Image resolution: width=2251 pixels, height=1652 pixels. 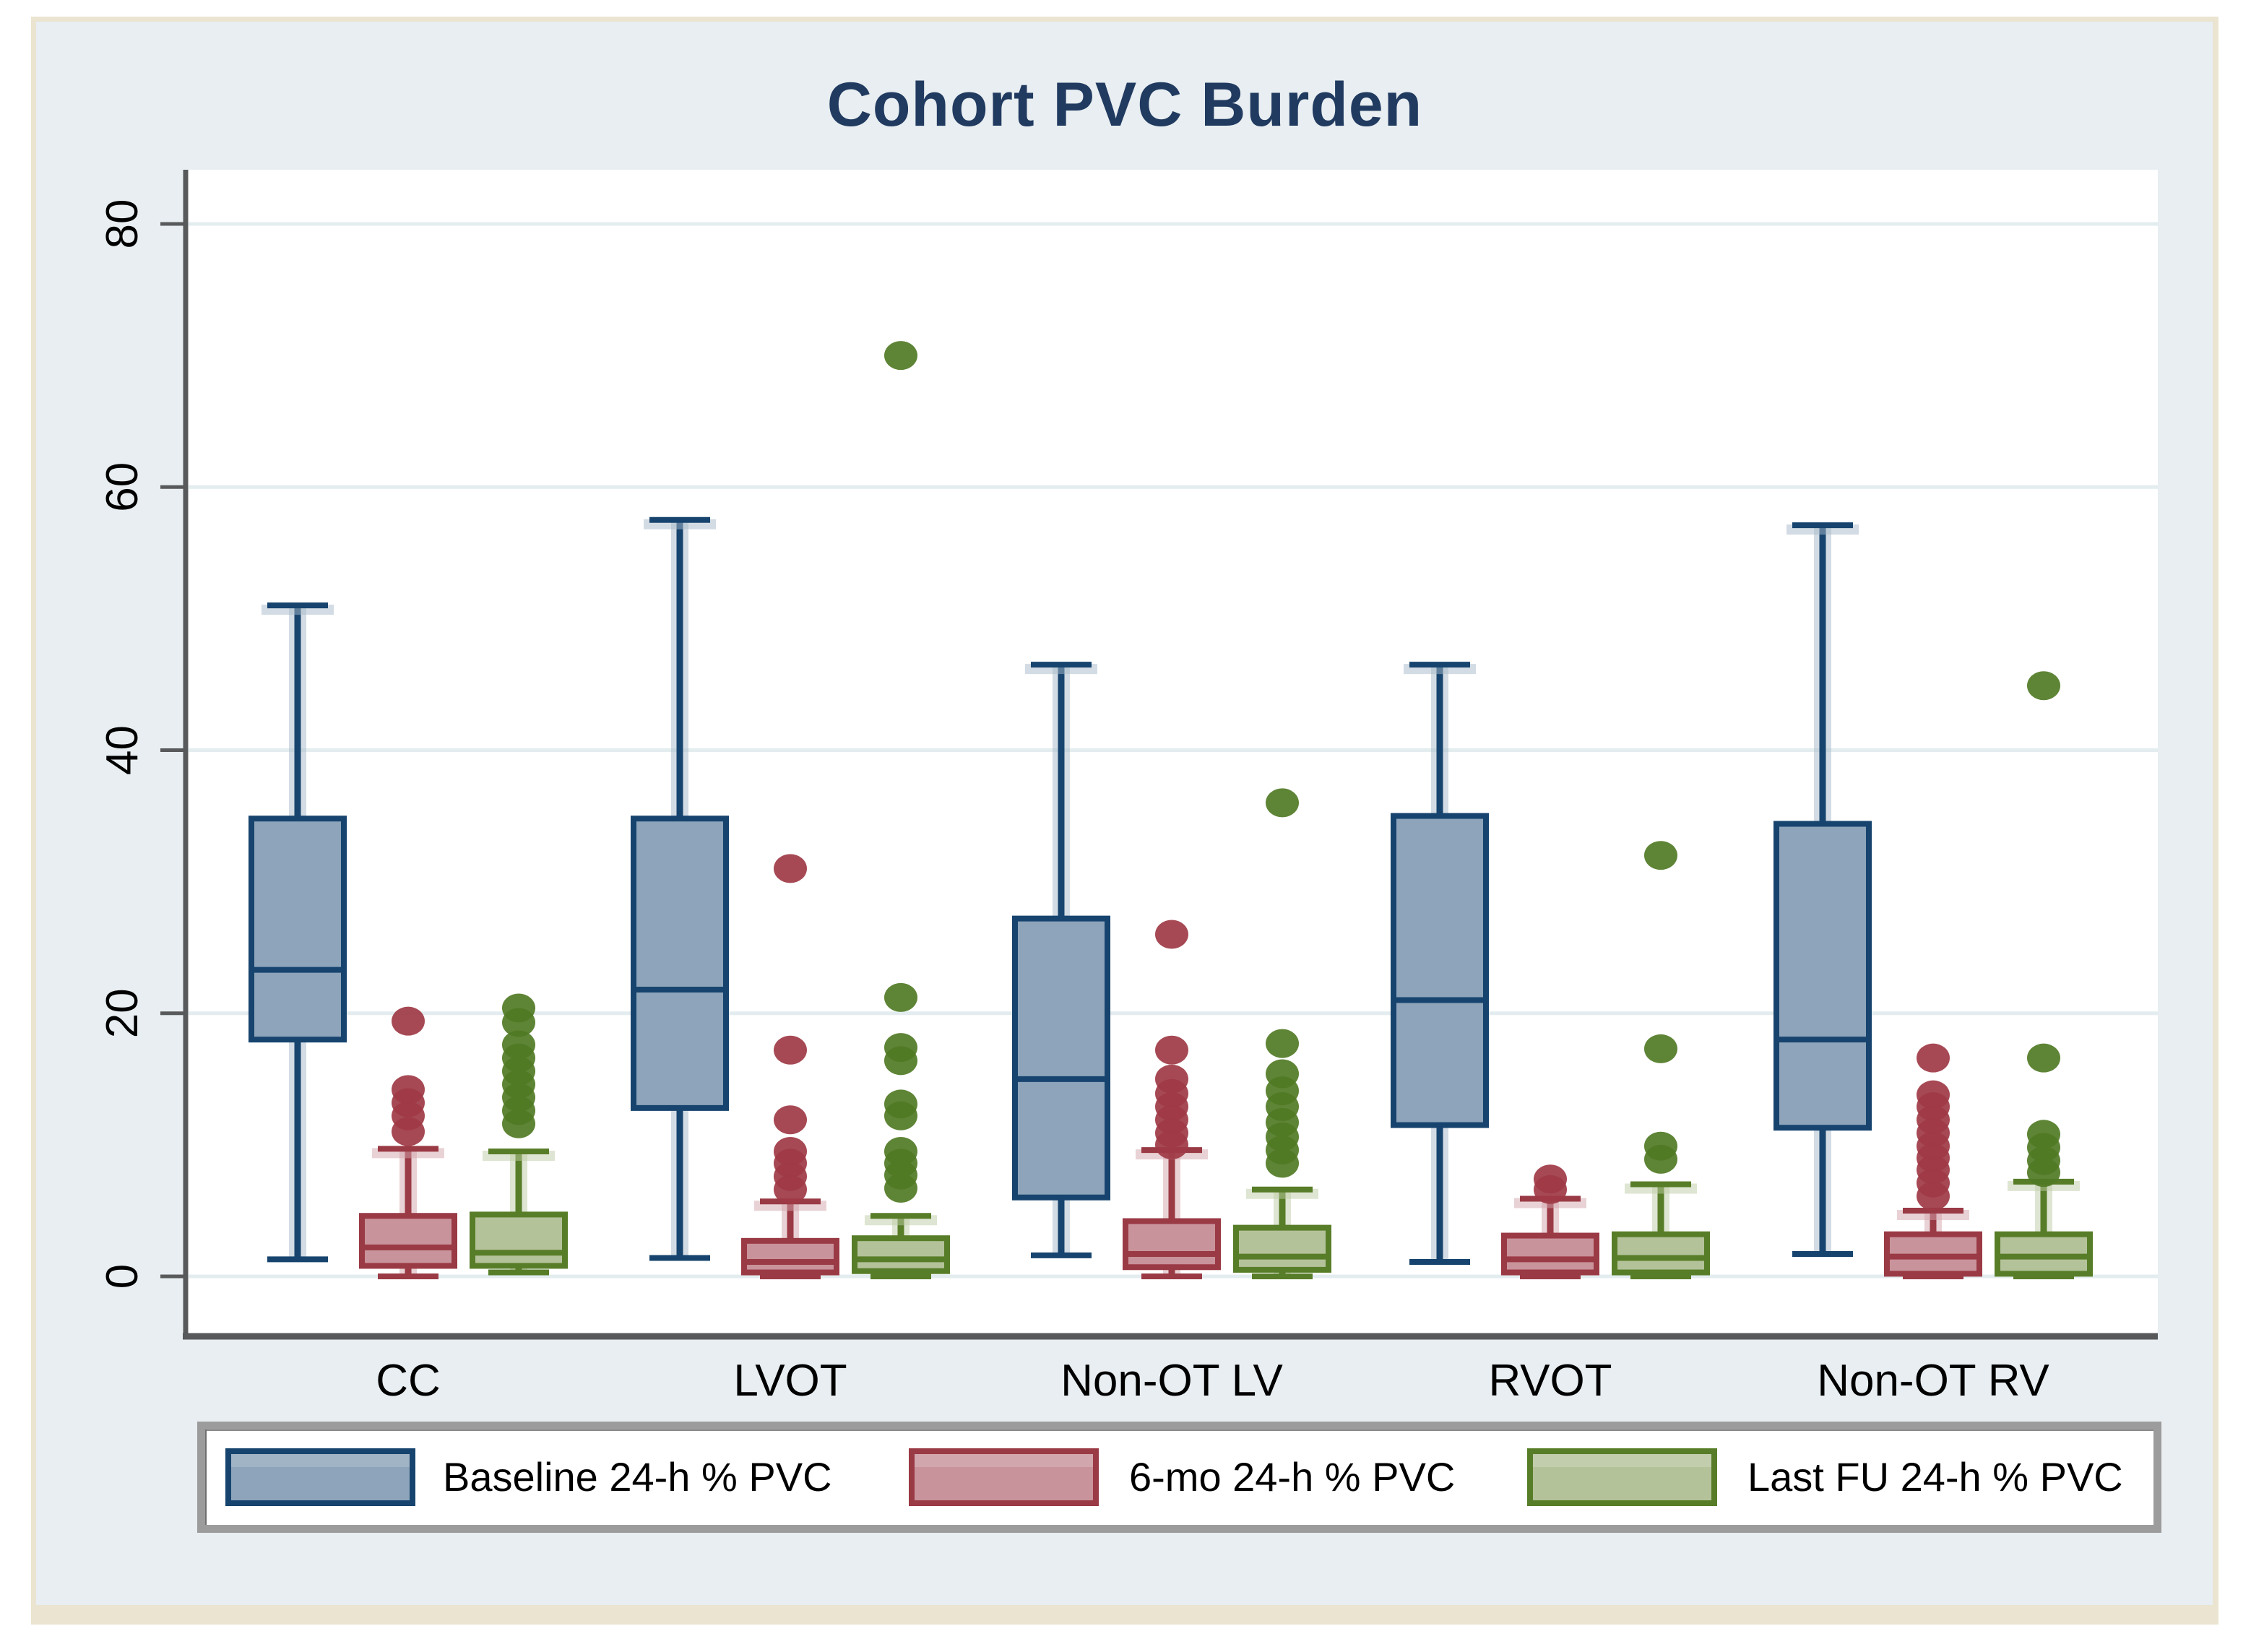 I want to click on box-6-mo-24-h-pvc-non-ot-lv, so click(x=1172, y=1244).